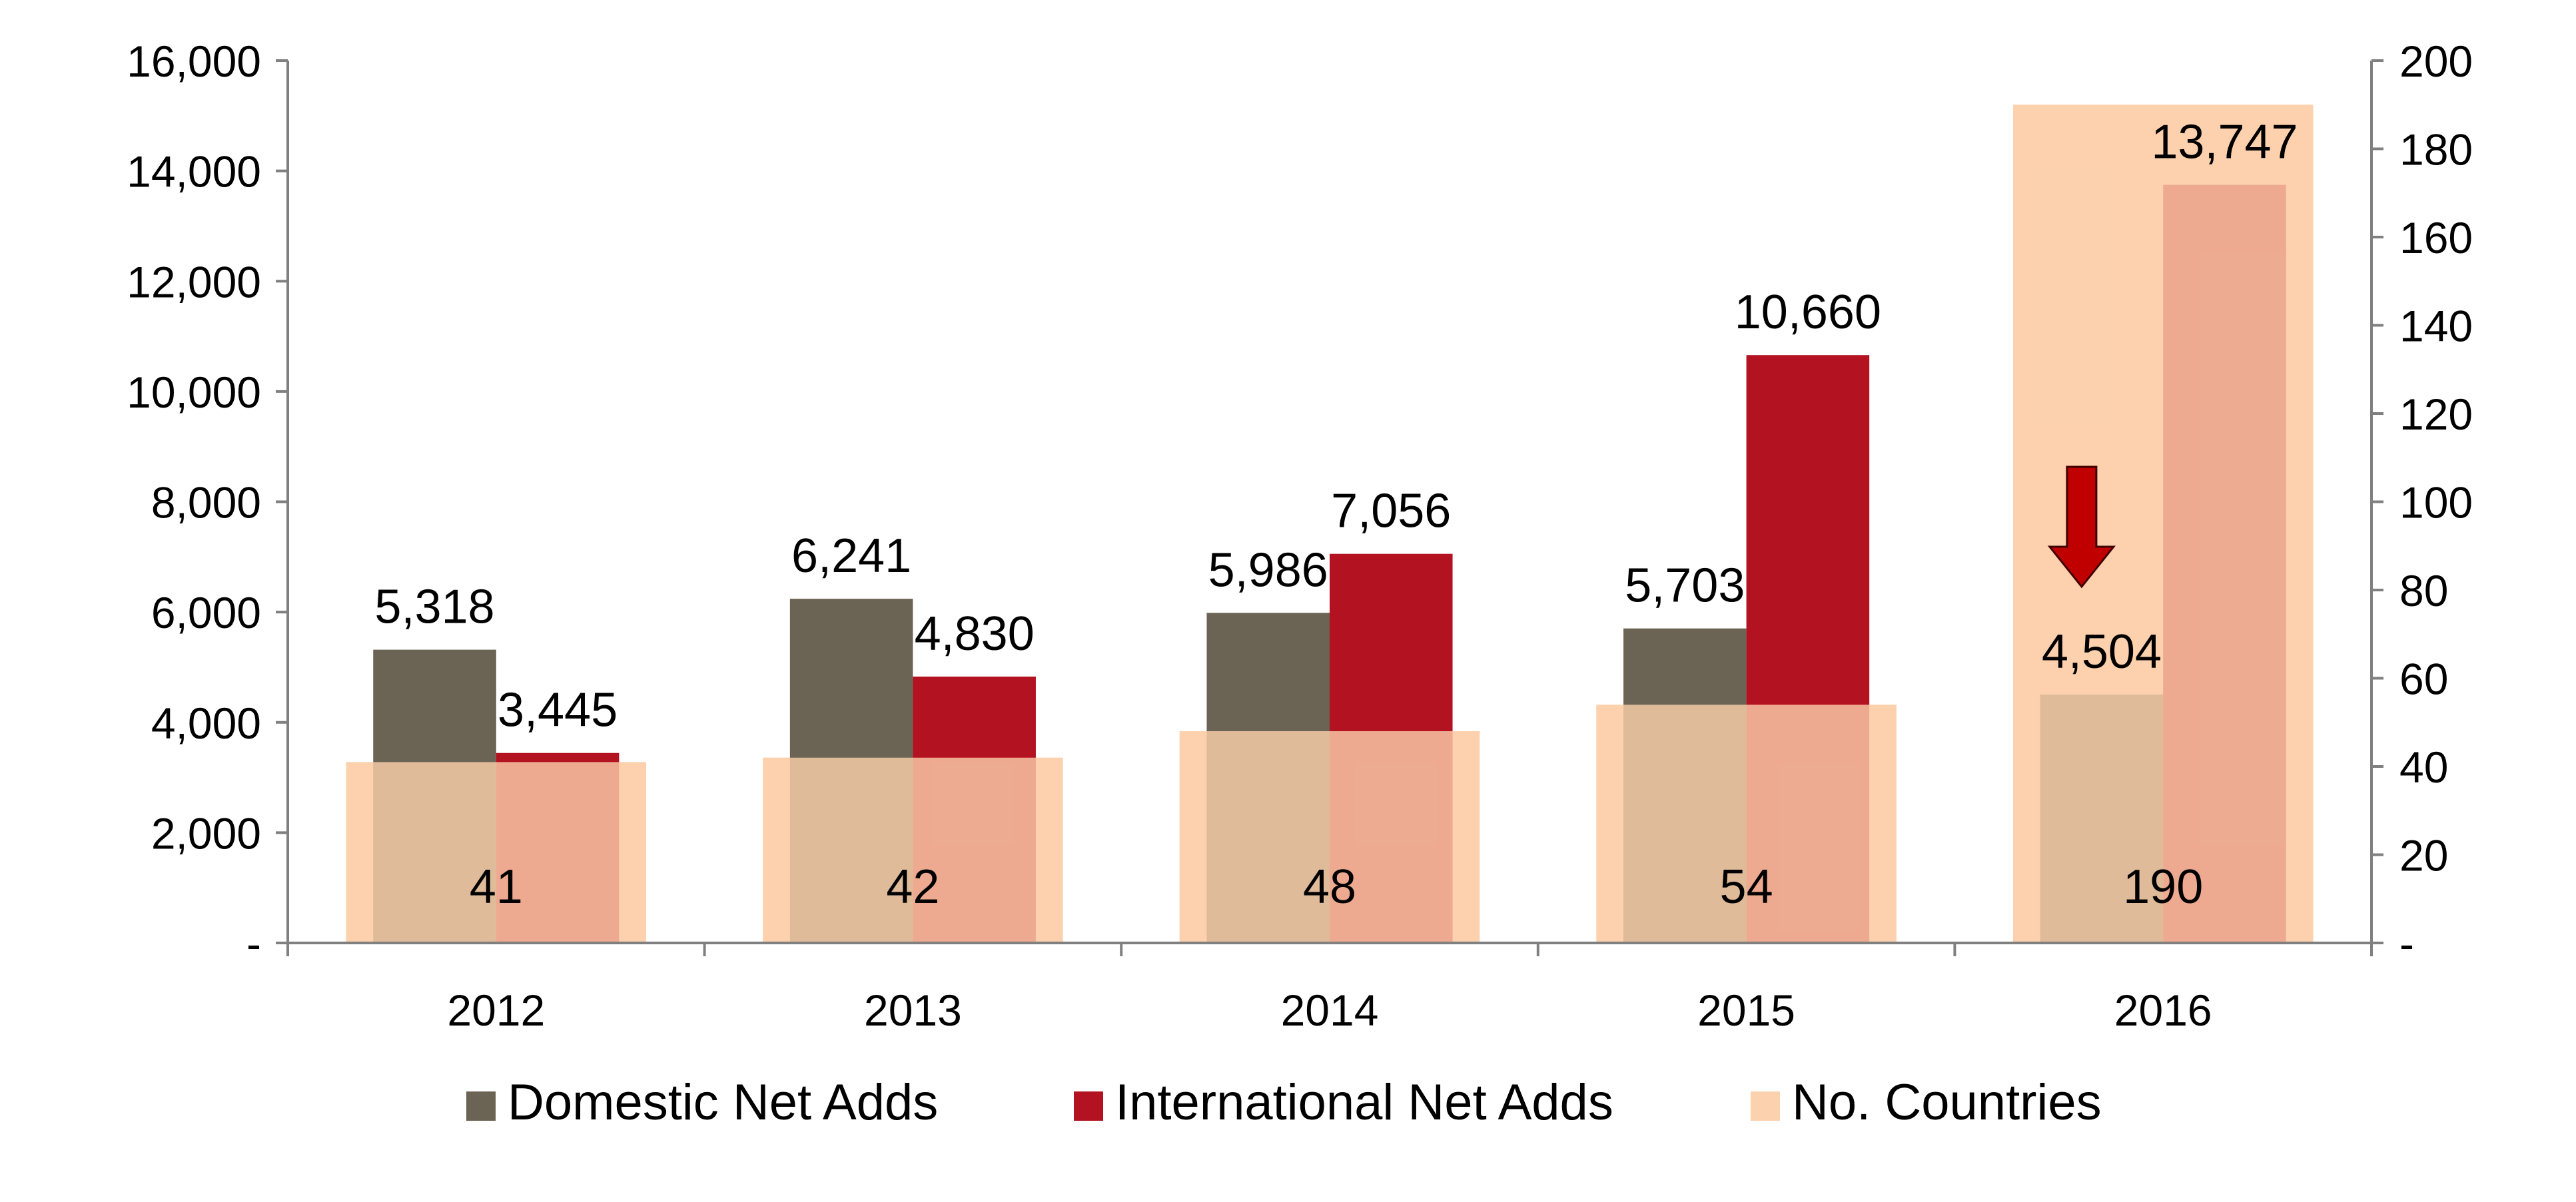 The width and height of the screenshot is (2576, 1202). What do you see at coordinates (194, 172) in the screenshot?
I see `left-axis-tick-label: 14,000` at bounding box center [194, 172].